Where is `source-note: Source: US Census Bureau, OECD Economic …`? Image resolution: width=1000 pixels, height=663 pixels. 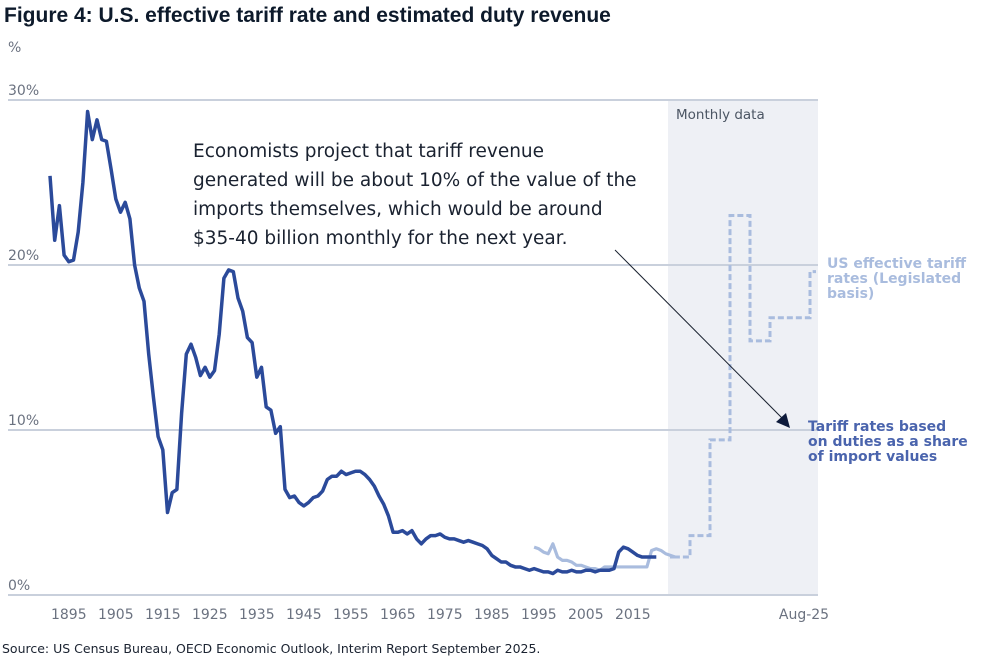 source-note: Source: US Census Bureau, OECD Economic … is located at coordinates (271, 648).